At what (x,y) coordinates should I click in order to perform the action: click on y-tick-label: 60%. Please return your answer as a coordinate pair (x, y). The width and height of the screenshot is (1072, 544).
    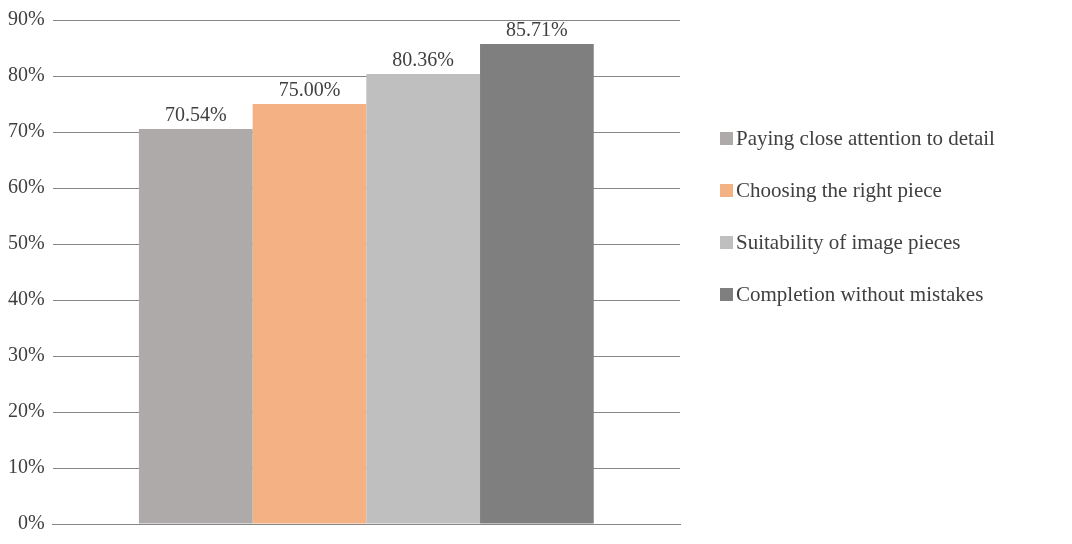
    Looking at the image, I should click on (26, 186).